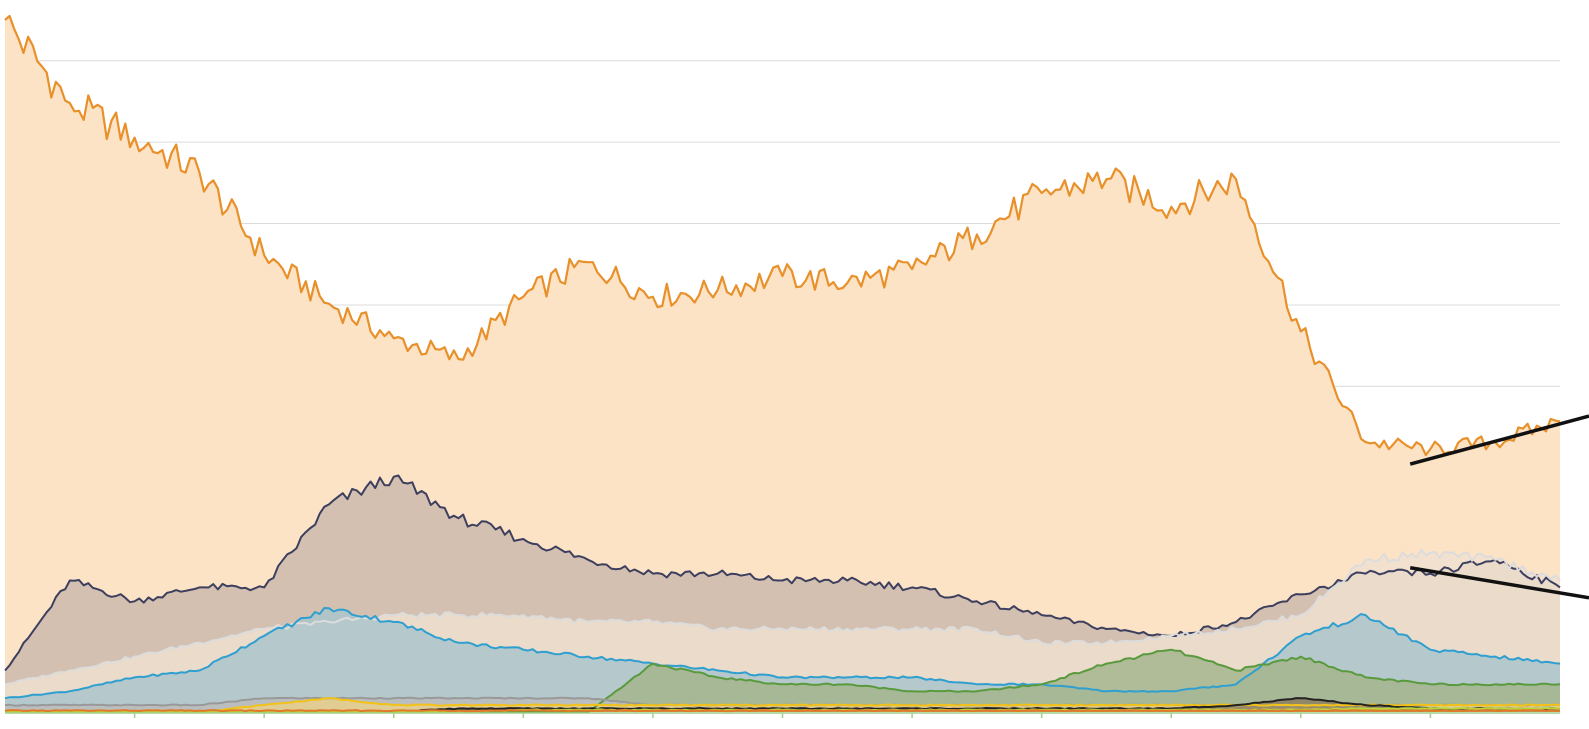  What do you see at coordinates (782, 715) in the screenshot?
I see `x-axis` at bounding box center [782, 715].